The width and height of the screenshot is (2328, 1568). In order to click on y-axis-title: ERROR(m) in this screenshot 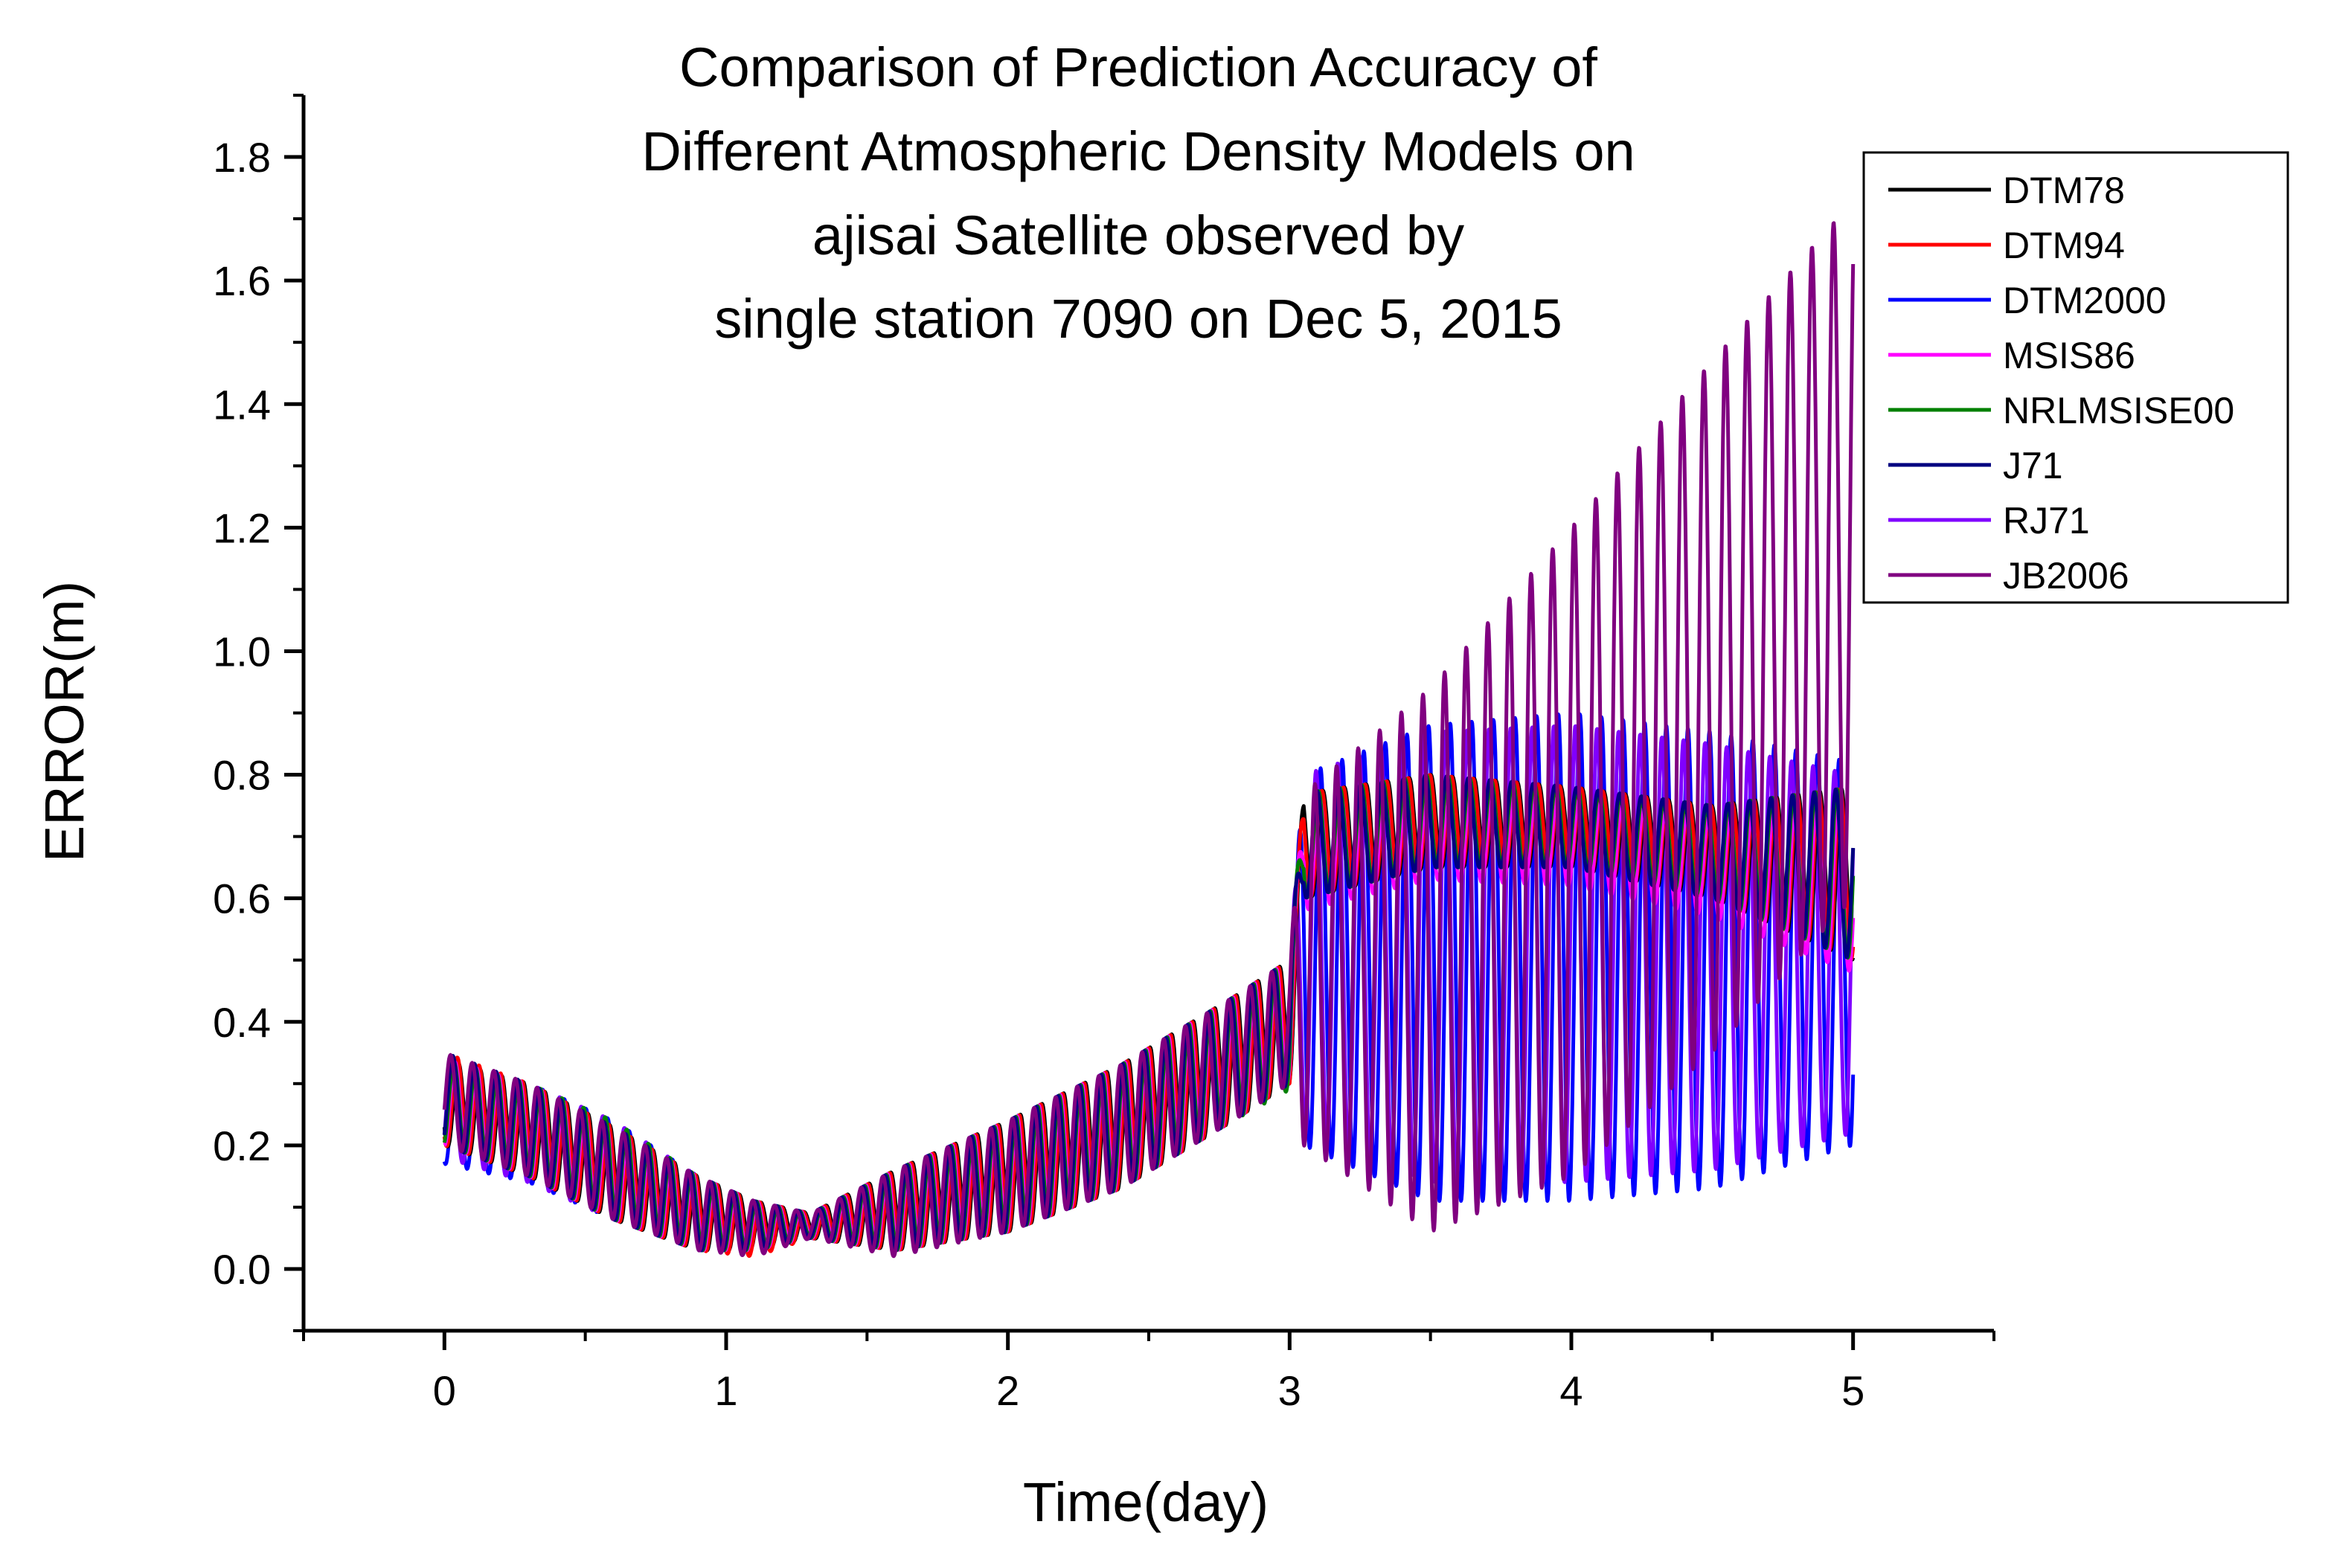, I will do `click(64, 721)`.